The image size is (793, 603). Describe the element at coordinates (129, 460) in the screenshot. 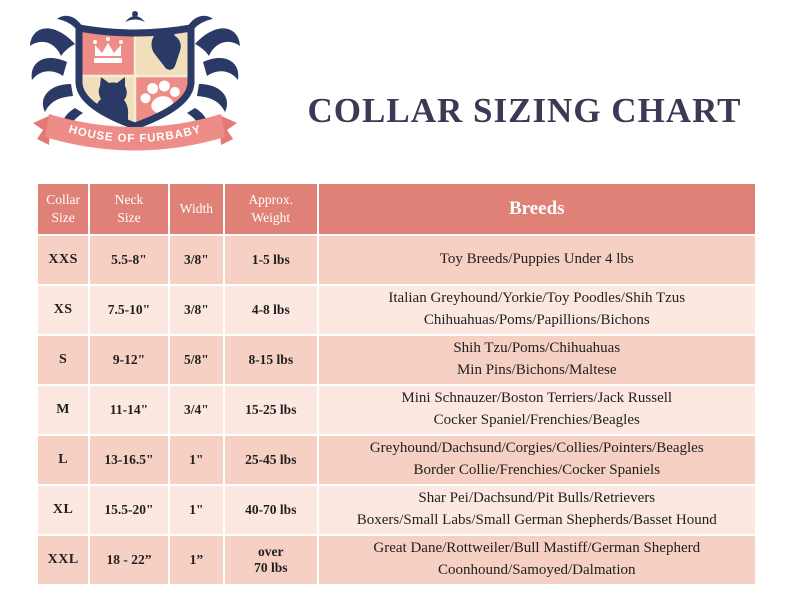

I see `neck-size-cell: 13-16.5"` at that location.